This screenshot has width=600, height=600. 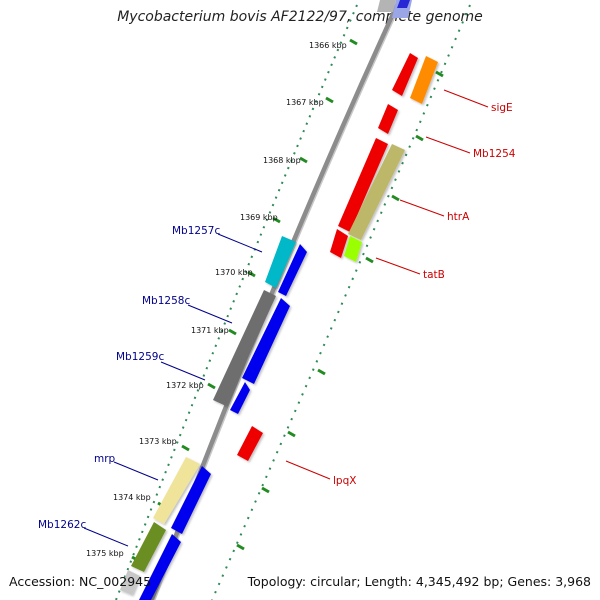 What do you see at coordinates (305, 102) in the screenshot?
I see `tick-label: 1367 kbp` at bounding box center [305, 102].